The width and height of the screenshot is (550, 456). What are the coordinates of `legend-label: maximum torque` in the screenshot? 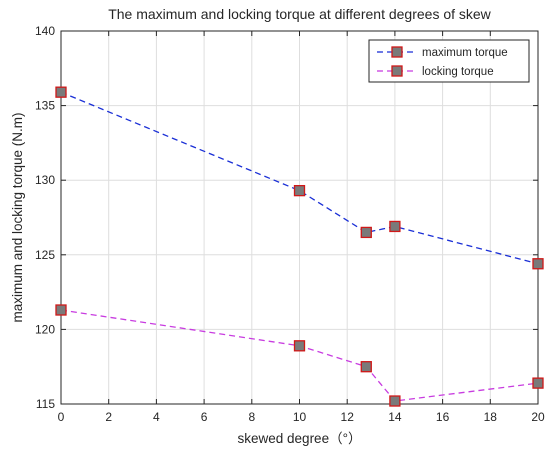 It's located at (465, 53).